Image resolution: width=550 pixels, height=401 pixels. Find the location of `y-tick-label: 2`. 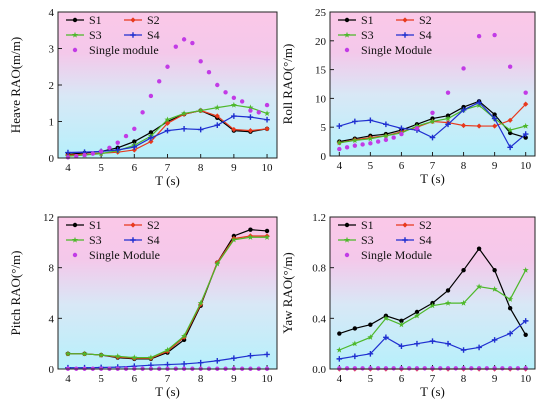

y-tick-label: 2 is located at coordinates (52, 86).